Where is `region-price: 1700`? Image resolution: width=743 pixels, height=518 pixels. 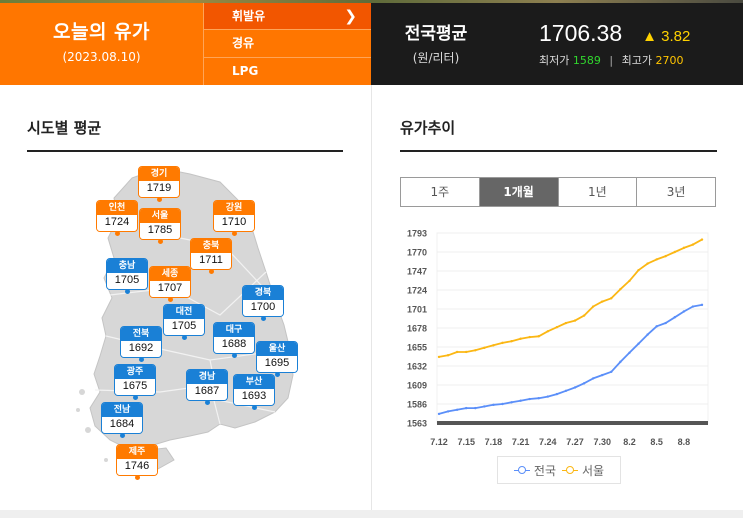
region-price: 1700 is located at coordinates (263, 308).